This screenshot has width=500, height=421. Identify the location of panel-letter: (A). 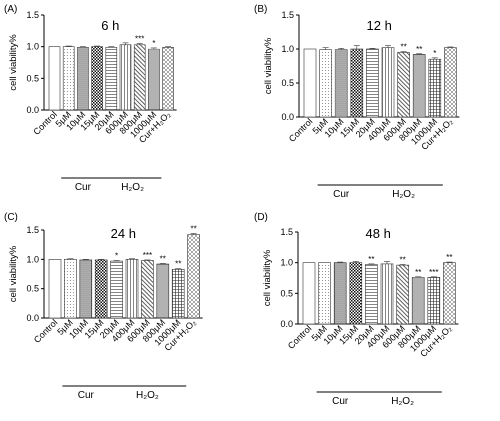
(10, 9).